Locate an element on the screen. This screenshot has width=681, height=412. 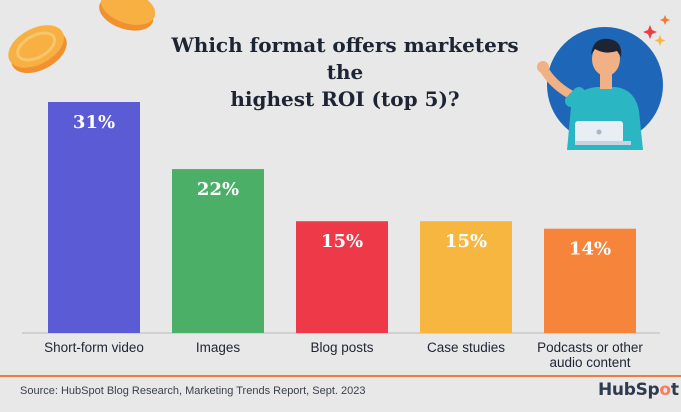
bar-value-label: 14% is located at coordinates (590, 249).